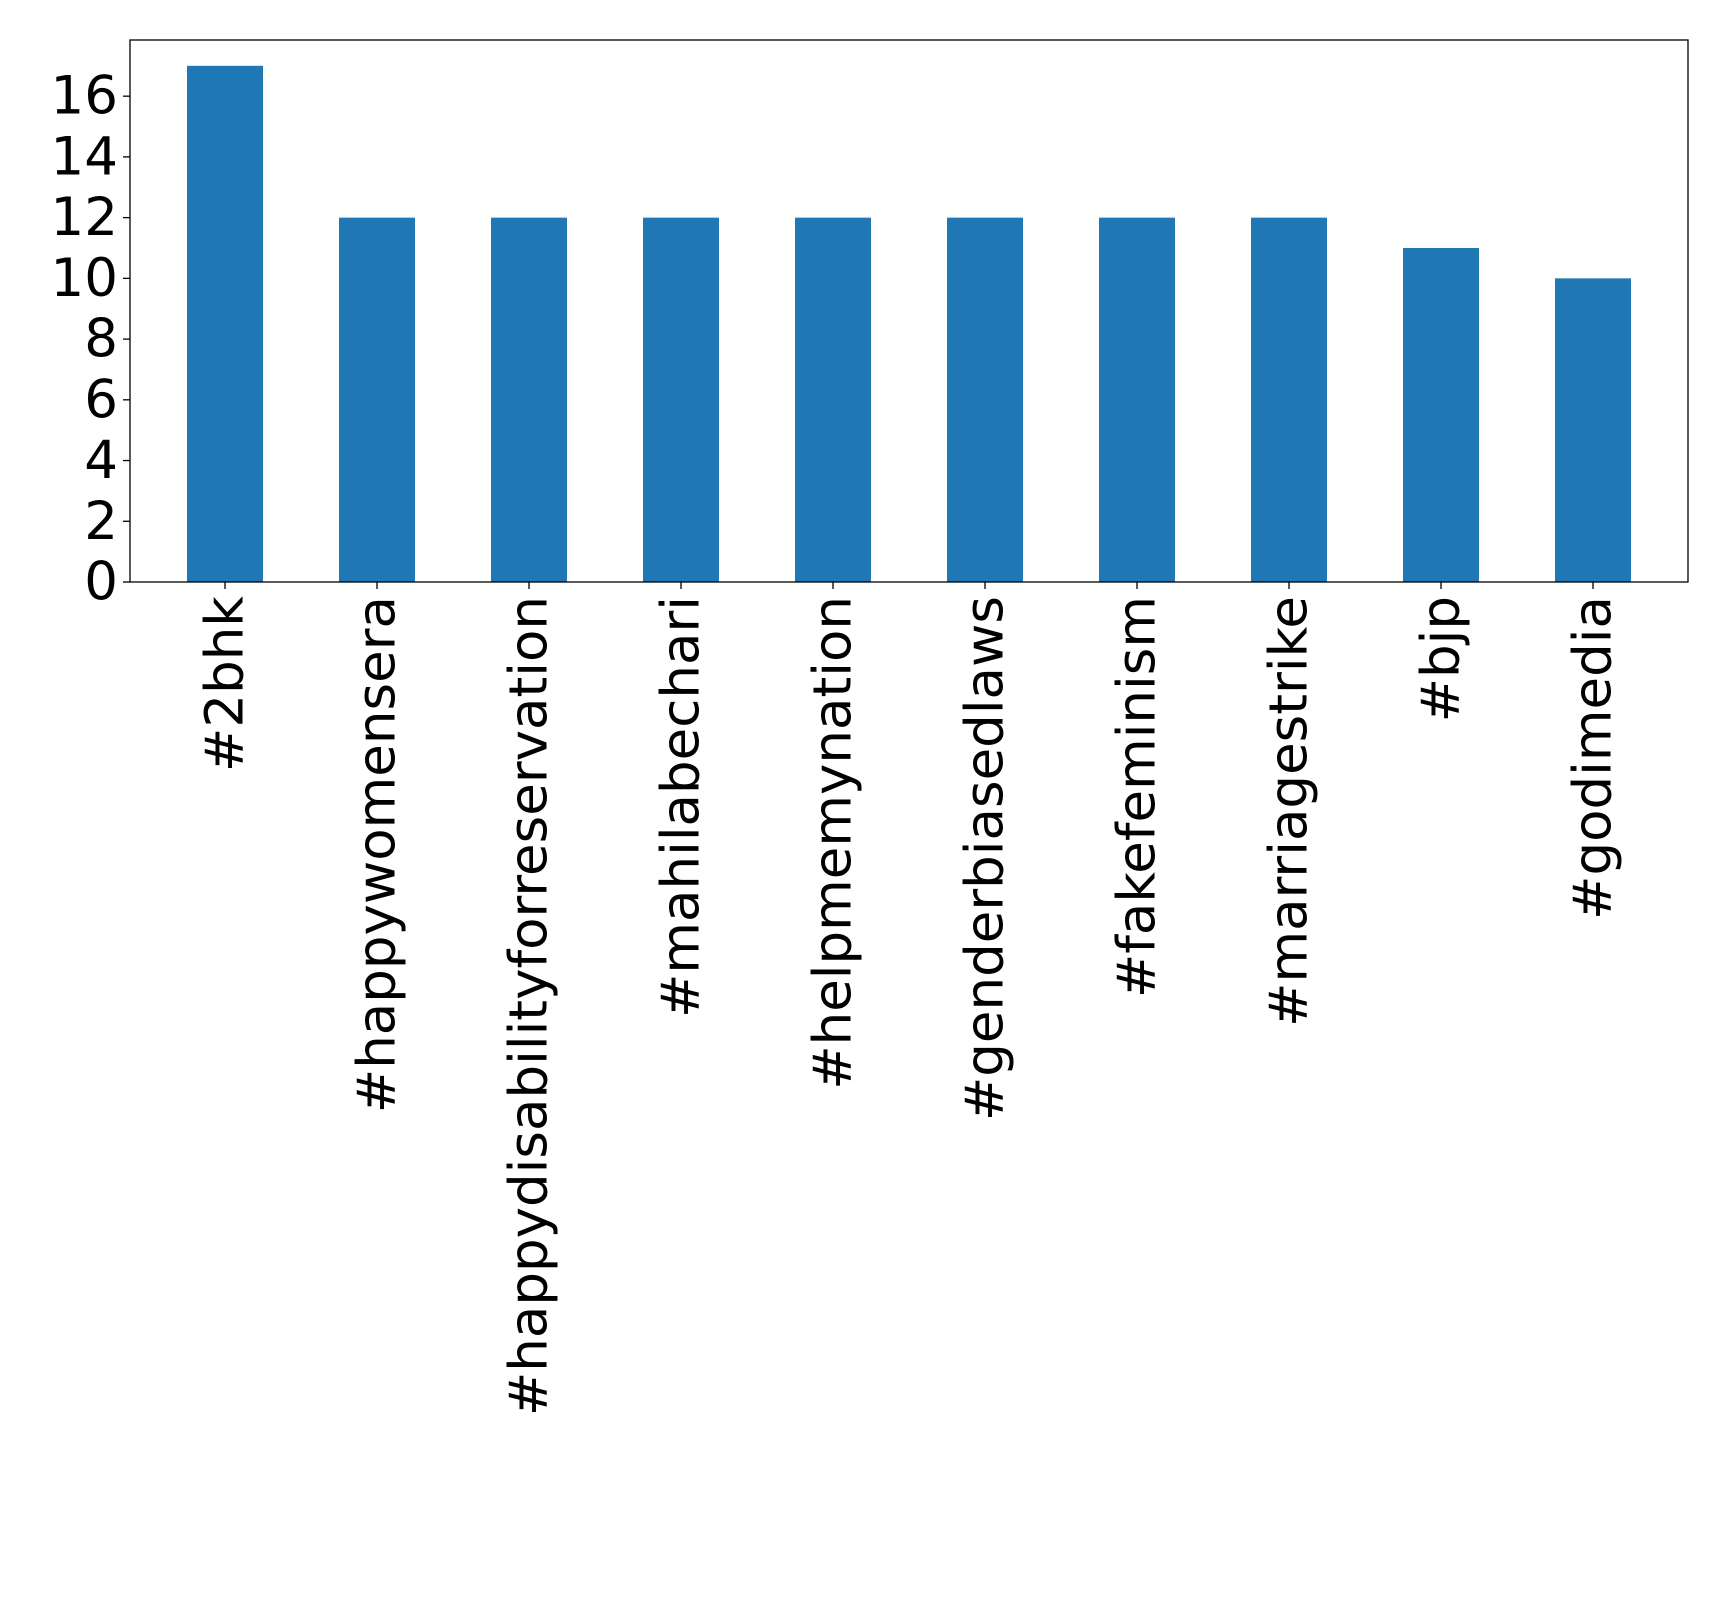  I want to click on y-tick-label: 6, so click(101, 399).